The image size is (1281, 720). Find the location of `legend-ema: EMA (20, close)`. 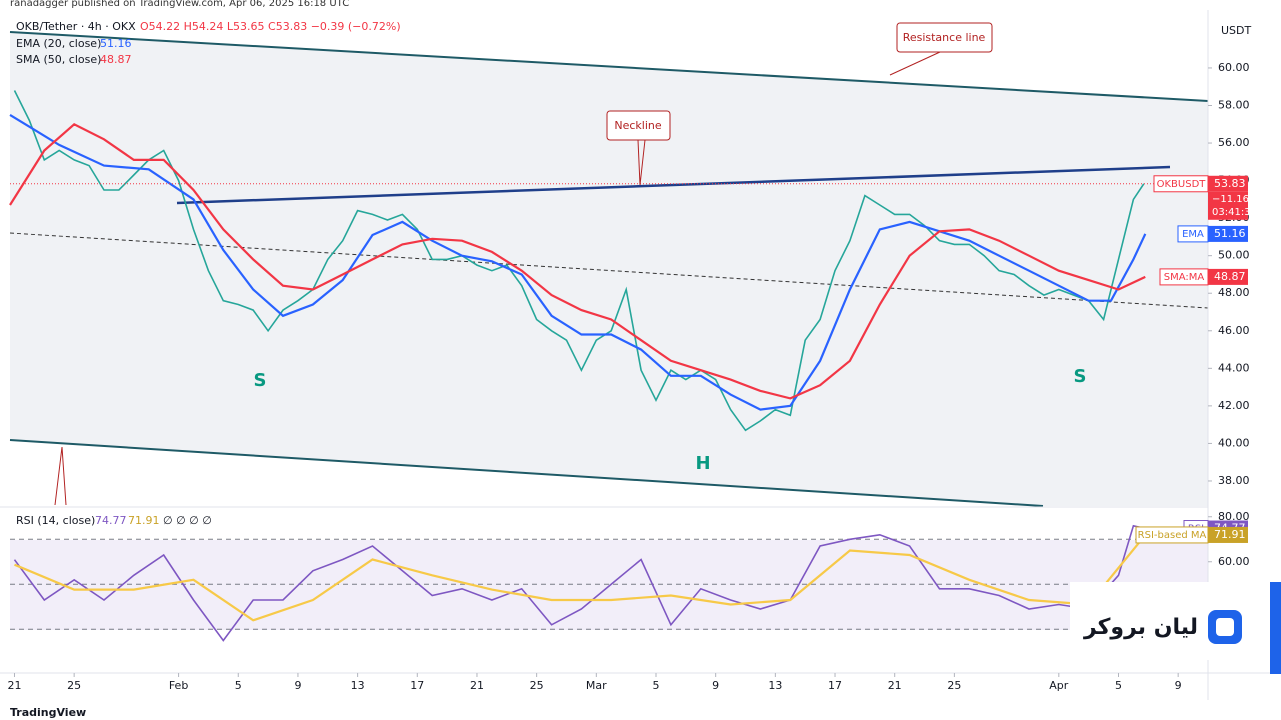

legend-ema: EMA (20, close) is located at coordinates (58, 43).